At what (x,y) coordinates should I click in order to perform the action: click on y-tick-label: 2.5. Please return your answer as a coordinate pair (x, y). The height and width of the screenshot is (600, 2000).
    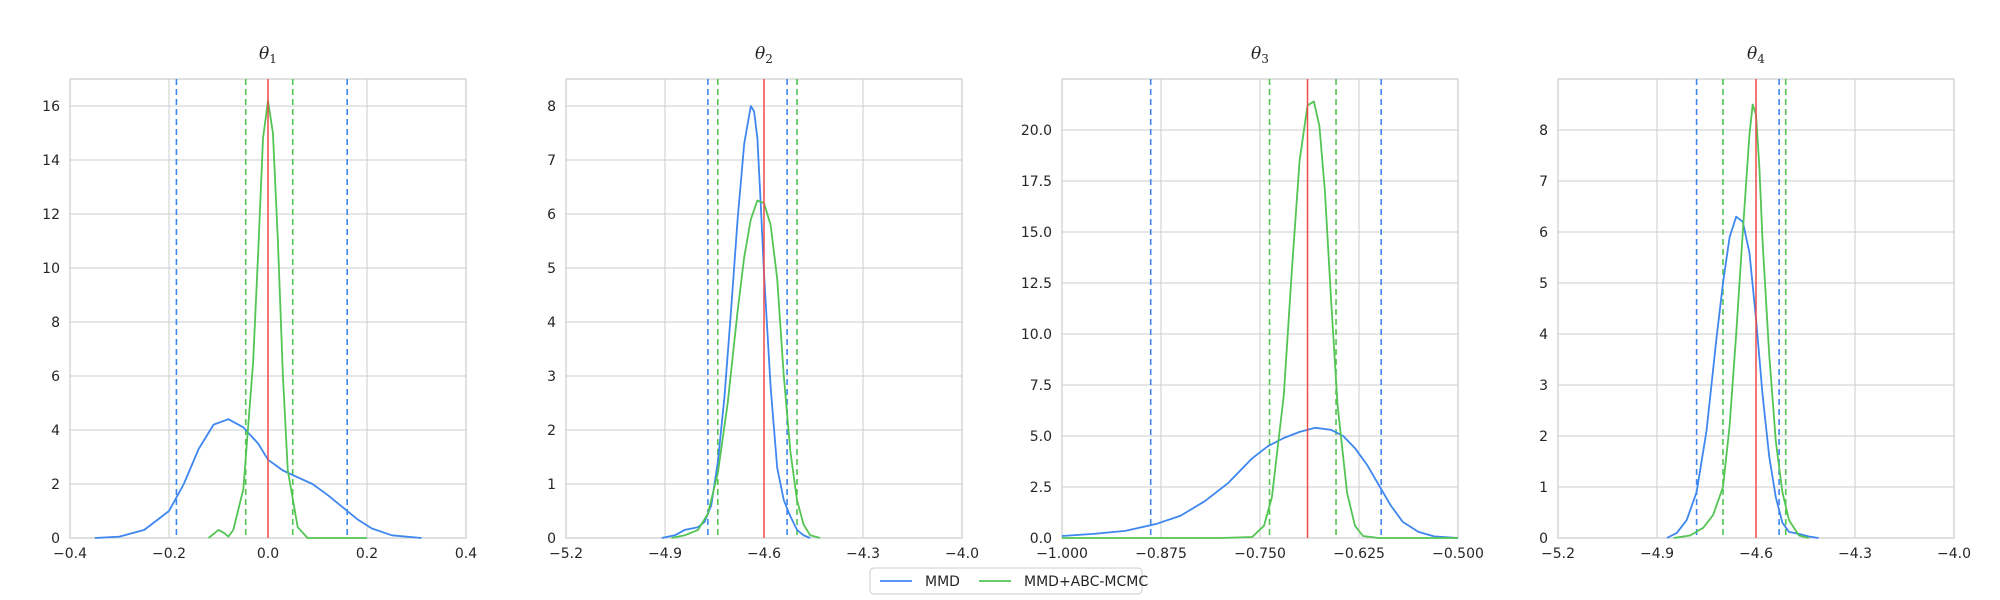
    Looking at the image, I should click on (1041, 488).